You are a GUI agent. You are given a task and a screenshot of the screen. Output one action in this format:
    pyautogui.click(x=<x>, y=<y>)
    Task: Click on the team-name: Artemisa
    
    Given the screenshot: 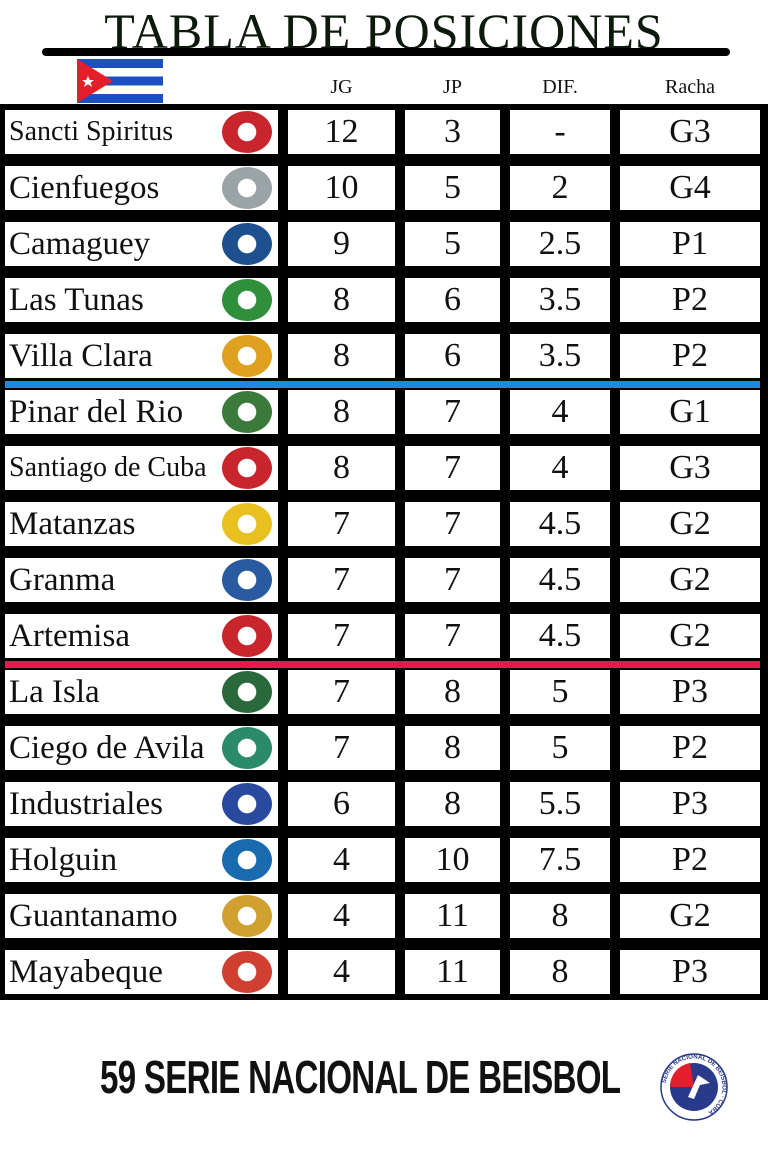 What is the action you would take?
    pyautogui.click(x=69, y=635)
    